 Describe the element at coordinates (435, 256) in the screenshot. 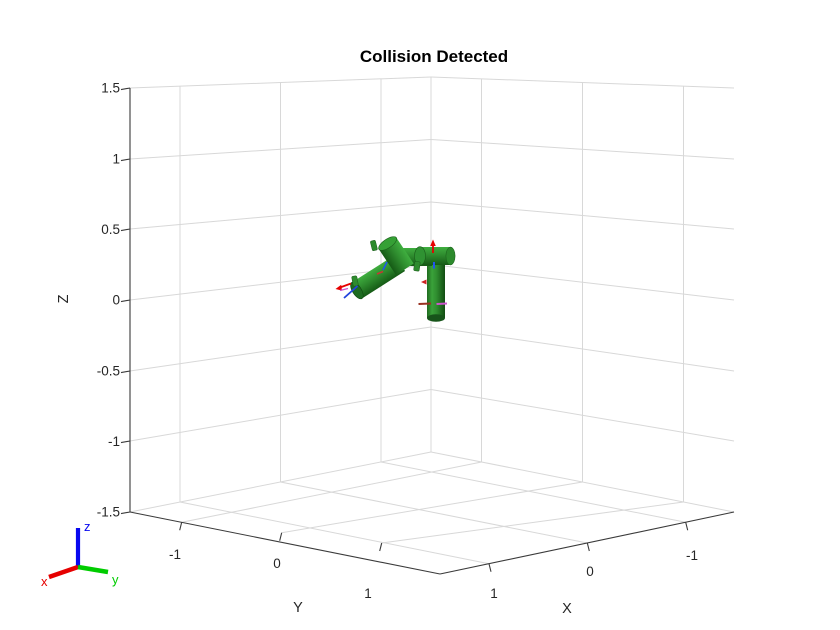

I see `robot-upper-arm-outer` at that location.